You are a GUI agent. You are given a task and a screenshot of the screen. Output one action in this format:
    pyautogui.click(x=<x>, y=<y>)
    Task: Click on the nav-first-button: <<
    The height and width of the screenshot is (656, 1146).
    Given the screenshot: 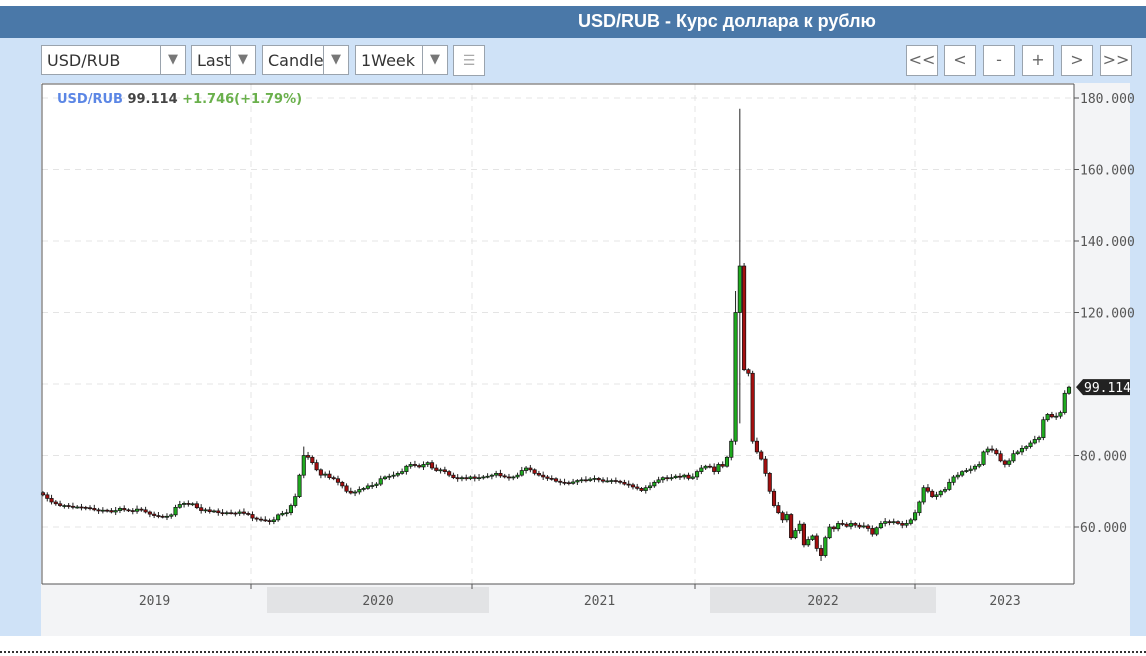 What is the action you would take?
    pyautogui.click(x=922, y=60)
    